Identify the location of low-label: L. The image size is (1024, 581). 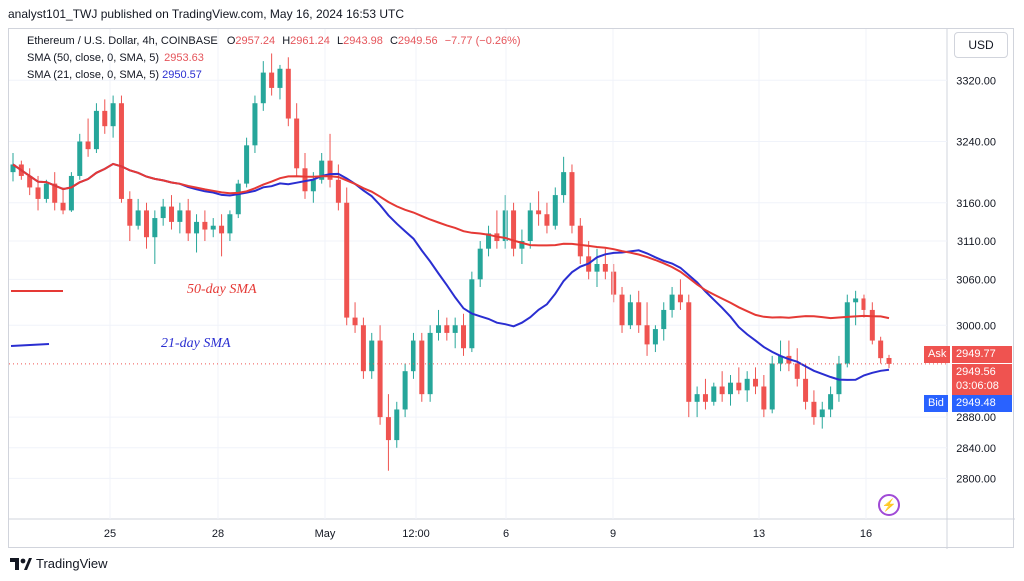
(340, 41).